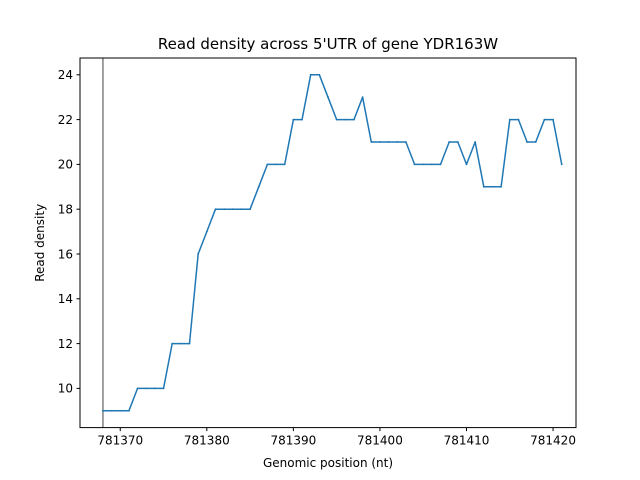  What do you see at coordinates (120, 441) in the screenshot?
I see `x-tick-label: 781370` at bounding box center [120, 441].